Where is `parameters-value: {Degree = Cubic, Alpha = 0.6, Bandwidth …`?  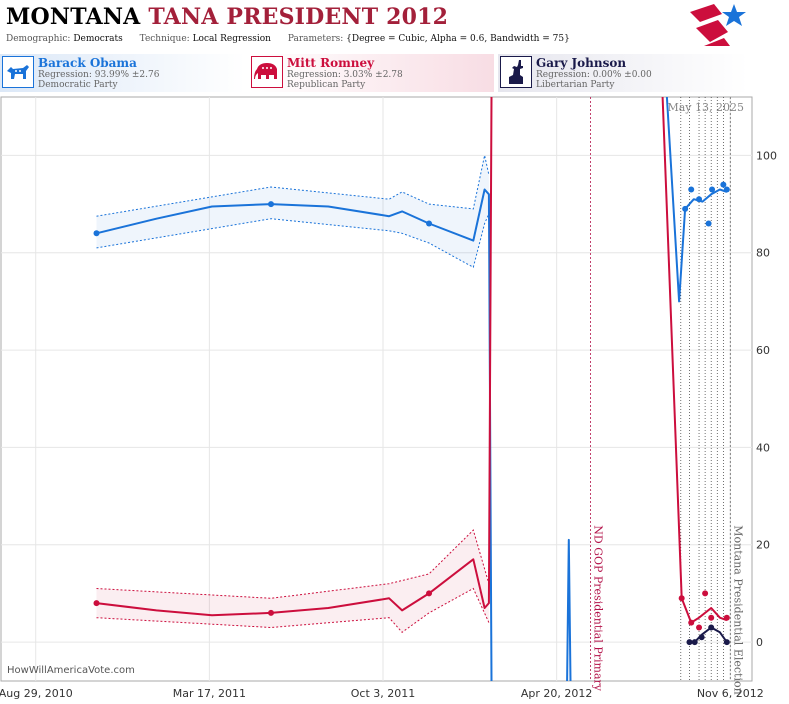 parameters-value: {Degree = Cubic, Alpha = 0.6, Bandwidth … is located at coordinates (458, 39).